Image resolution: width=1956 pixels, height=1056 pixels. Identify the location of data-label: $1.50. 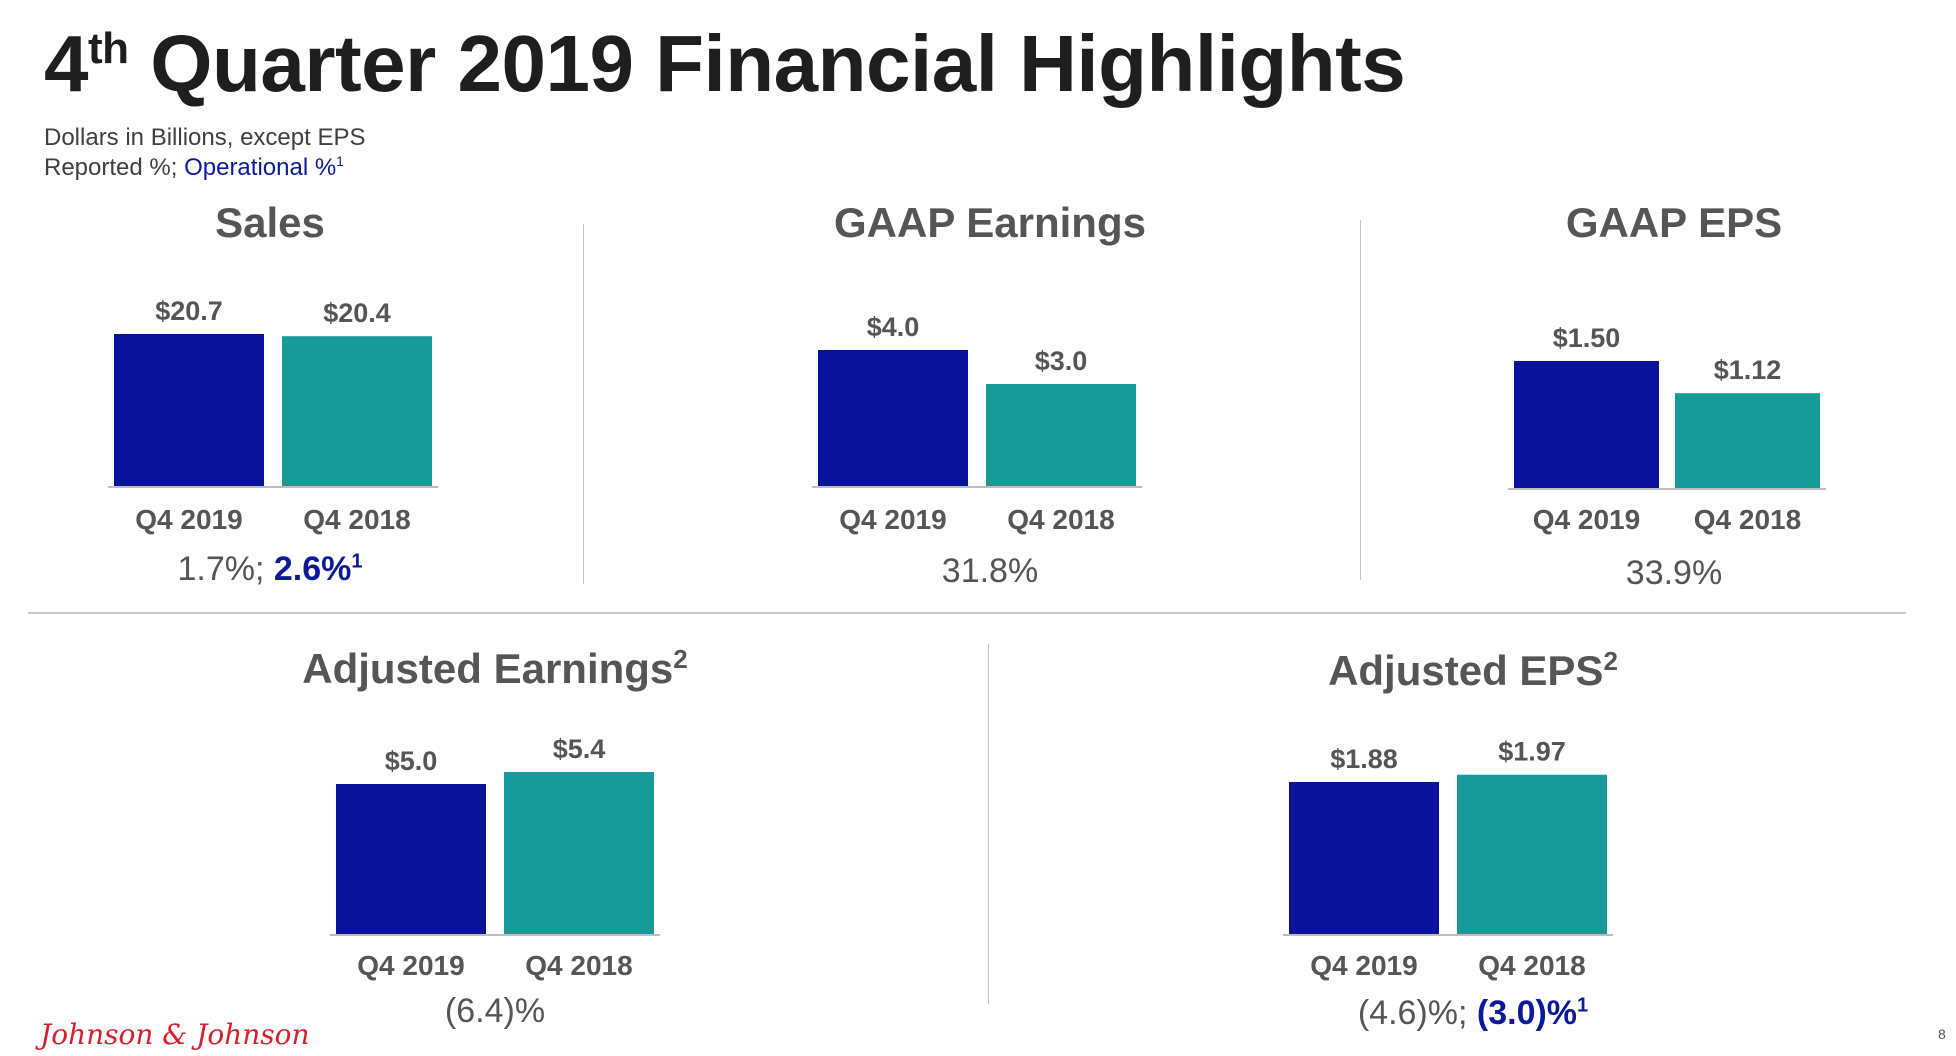
(1587, 338).